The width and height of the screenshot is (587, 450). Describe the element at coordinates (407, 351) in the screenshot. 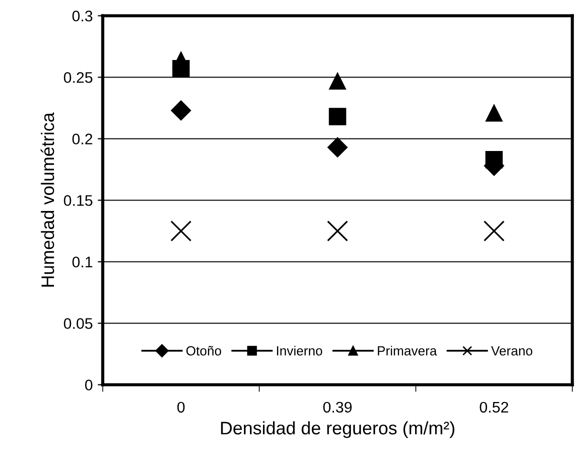

I see `legend-label: Primavera` at that location.